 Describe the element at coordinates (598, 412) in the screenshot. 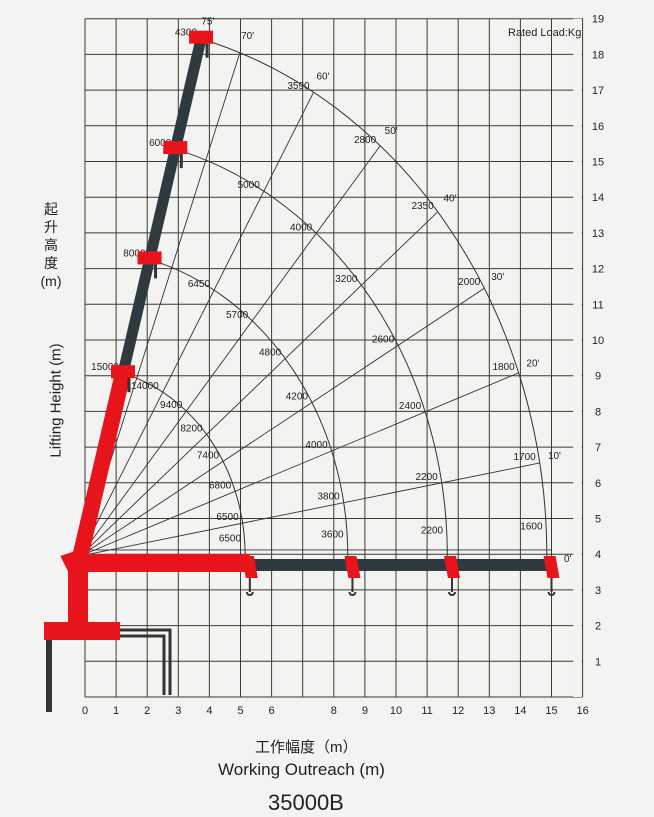

I see `y-tick-label: 8` at that location.